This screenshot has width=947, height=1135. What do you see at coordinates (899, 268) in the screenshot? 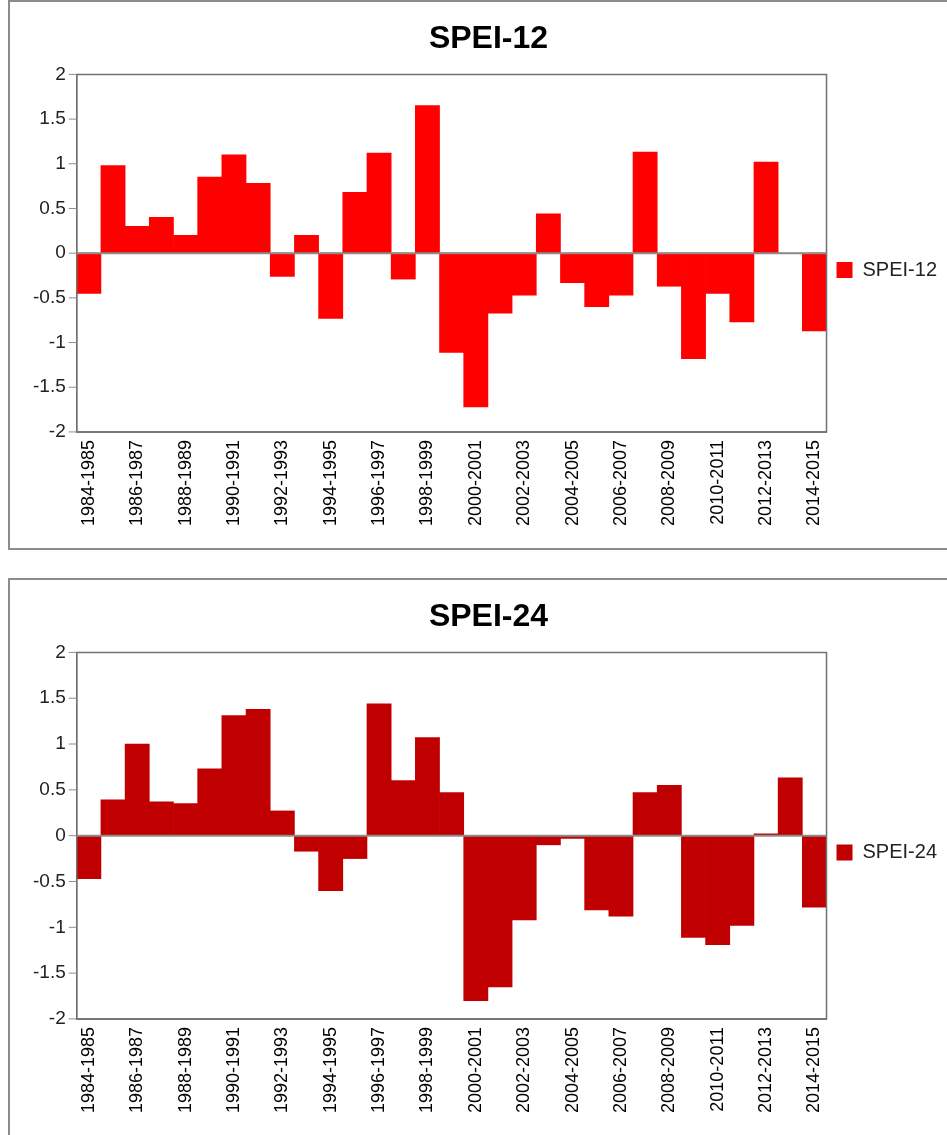
I see `legend-label: SPEI-12` at bounding box center [899, 268].